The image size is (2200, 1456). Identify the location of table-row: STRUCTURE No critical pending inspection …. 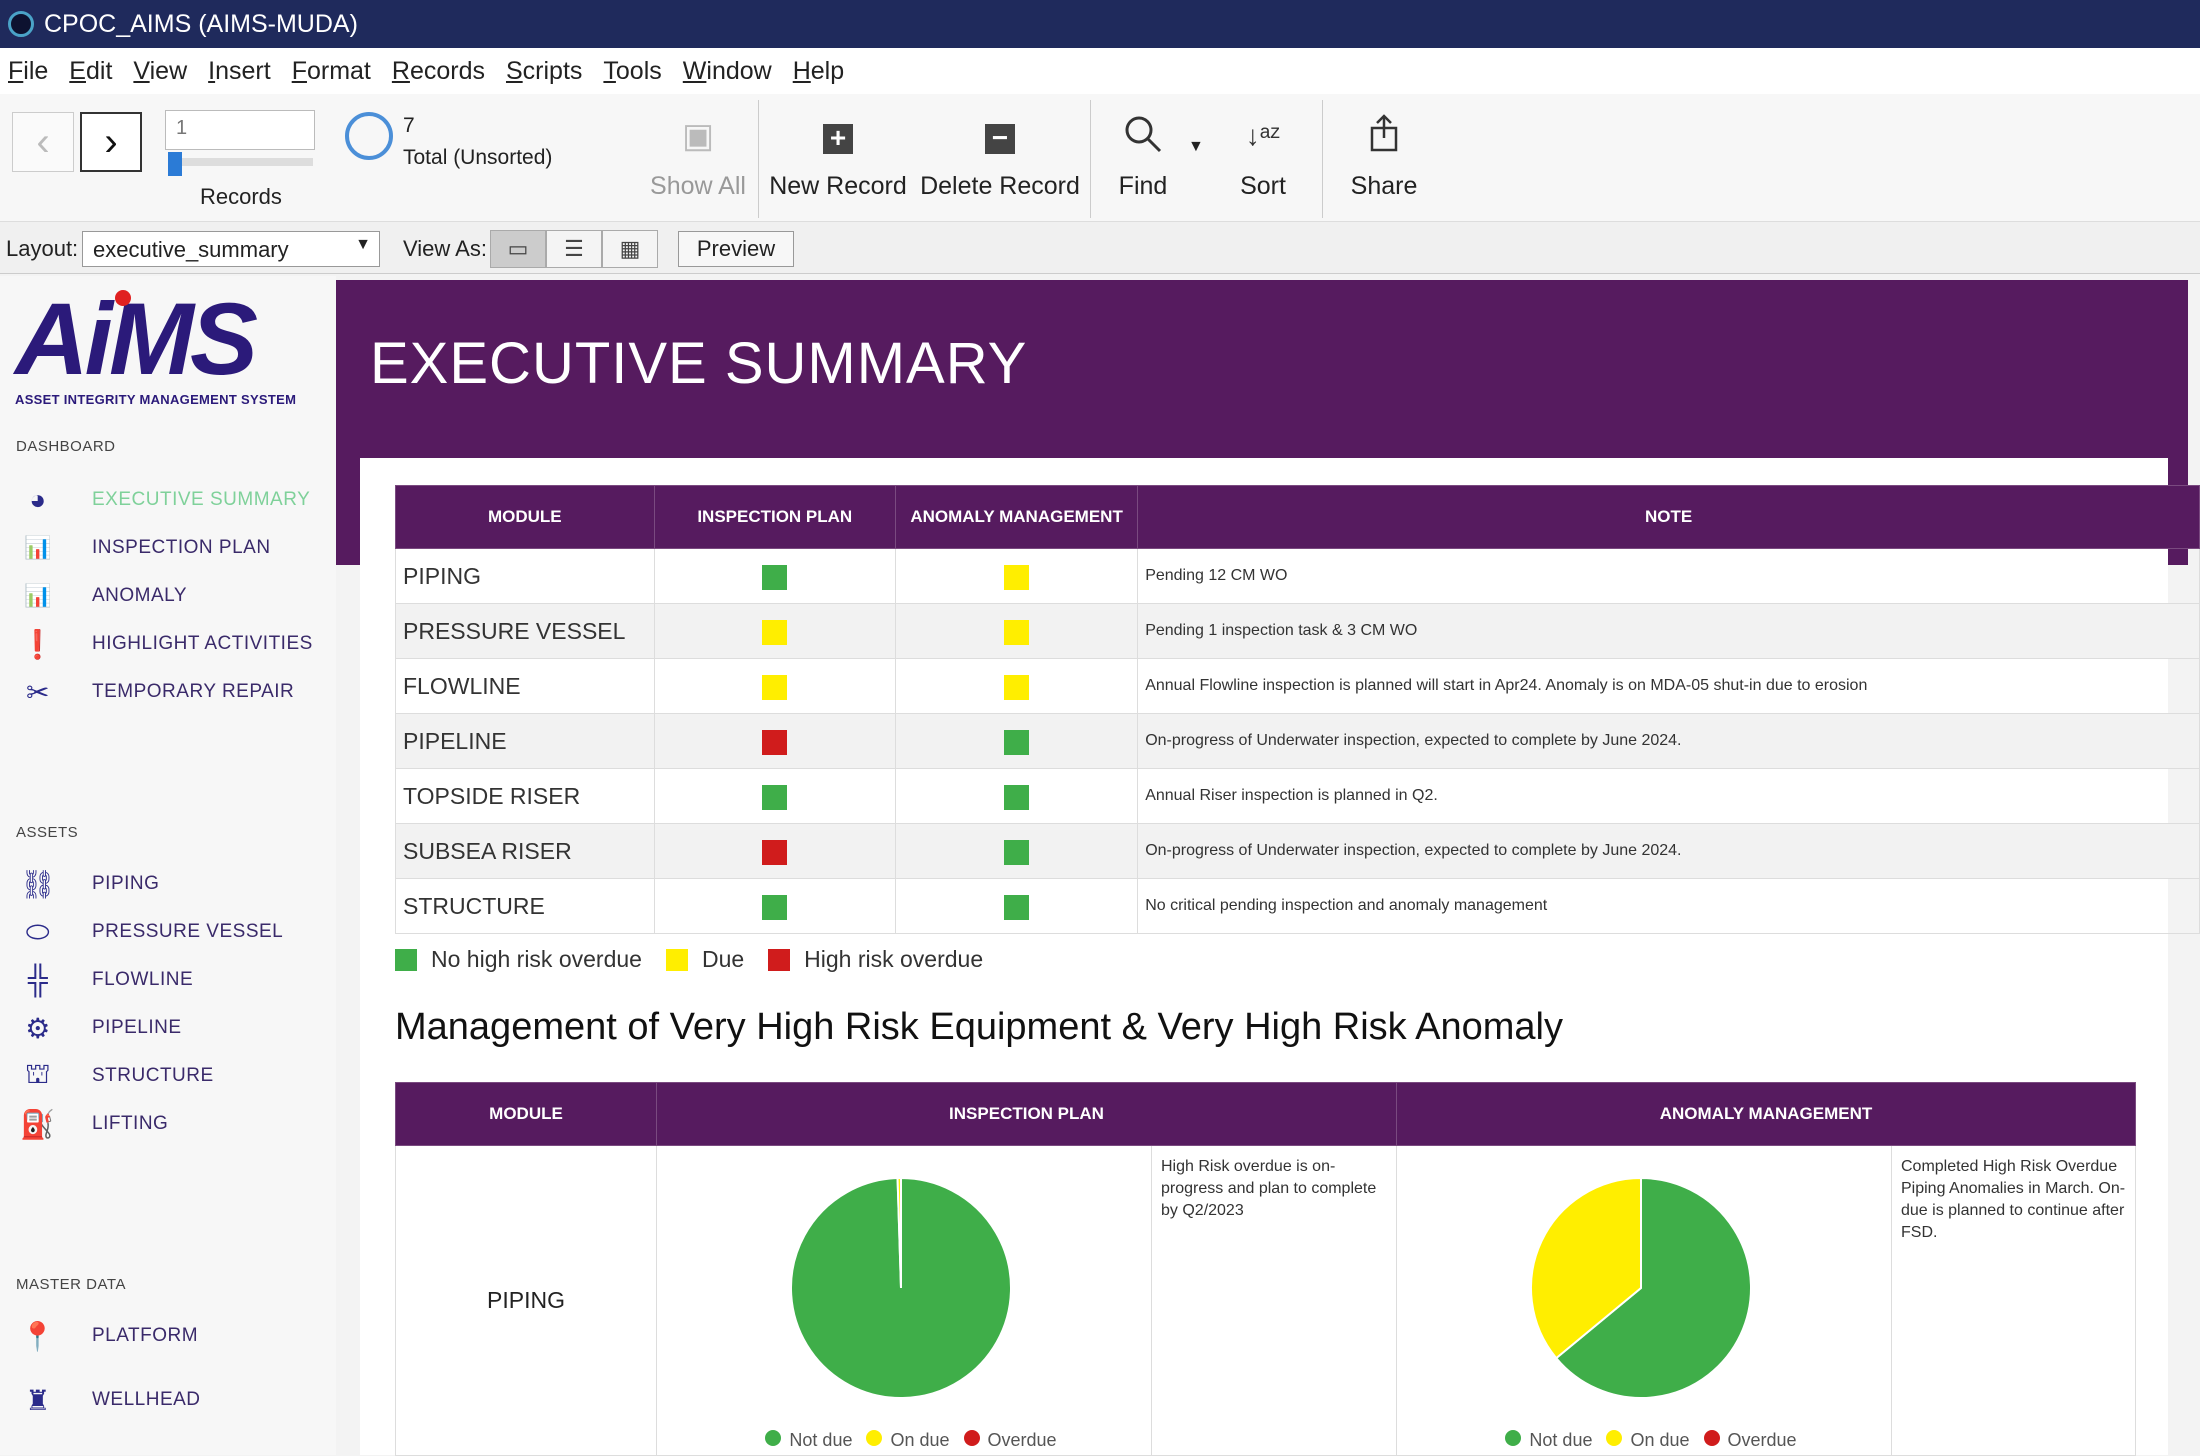
(1297, 906).